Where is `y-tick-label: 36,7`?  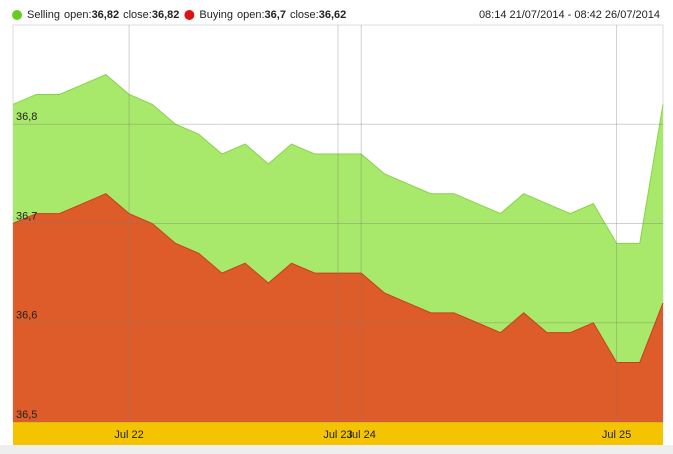 y-tick-label: 36,7 is located at coordinates (26, 216).